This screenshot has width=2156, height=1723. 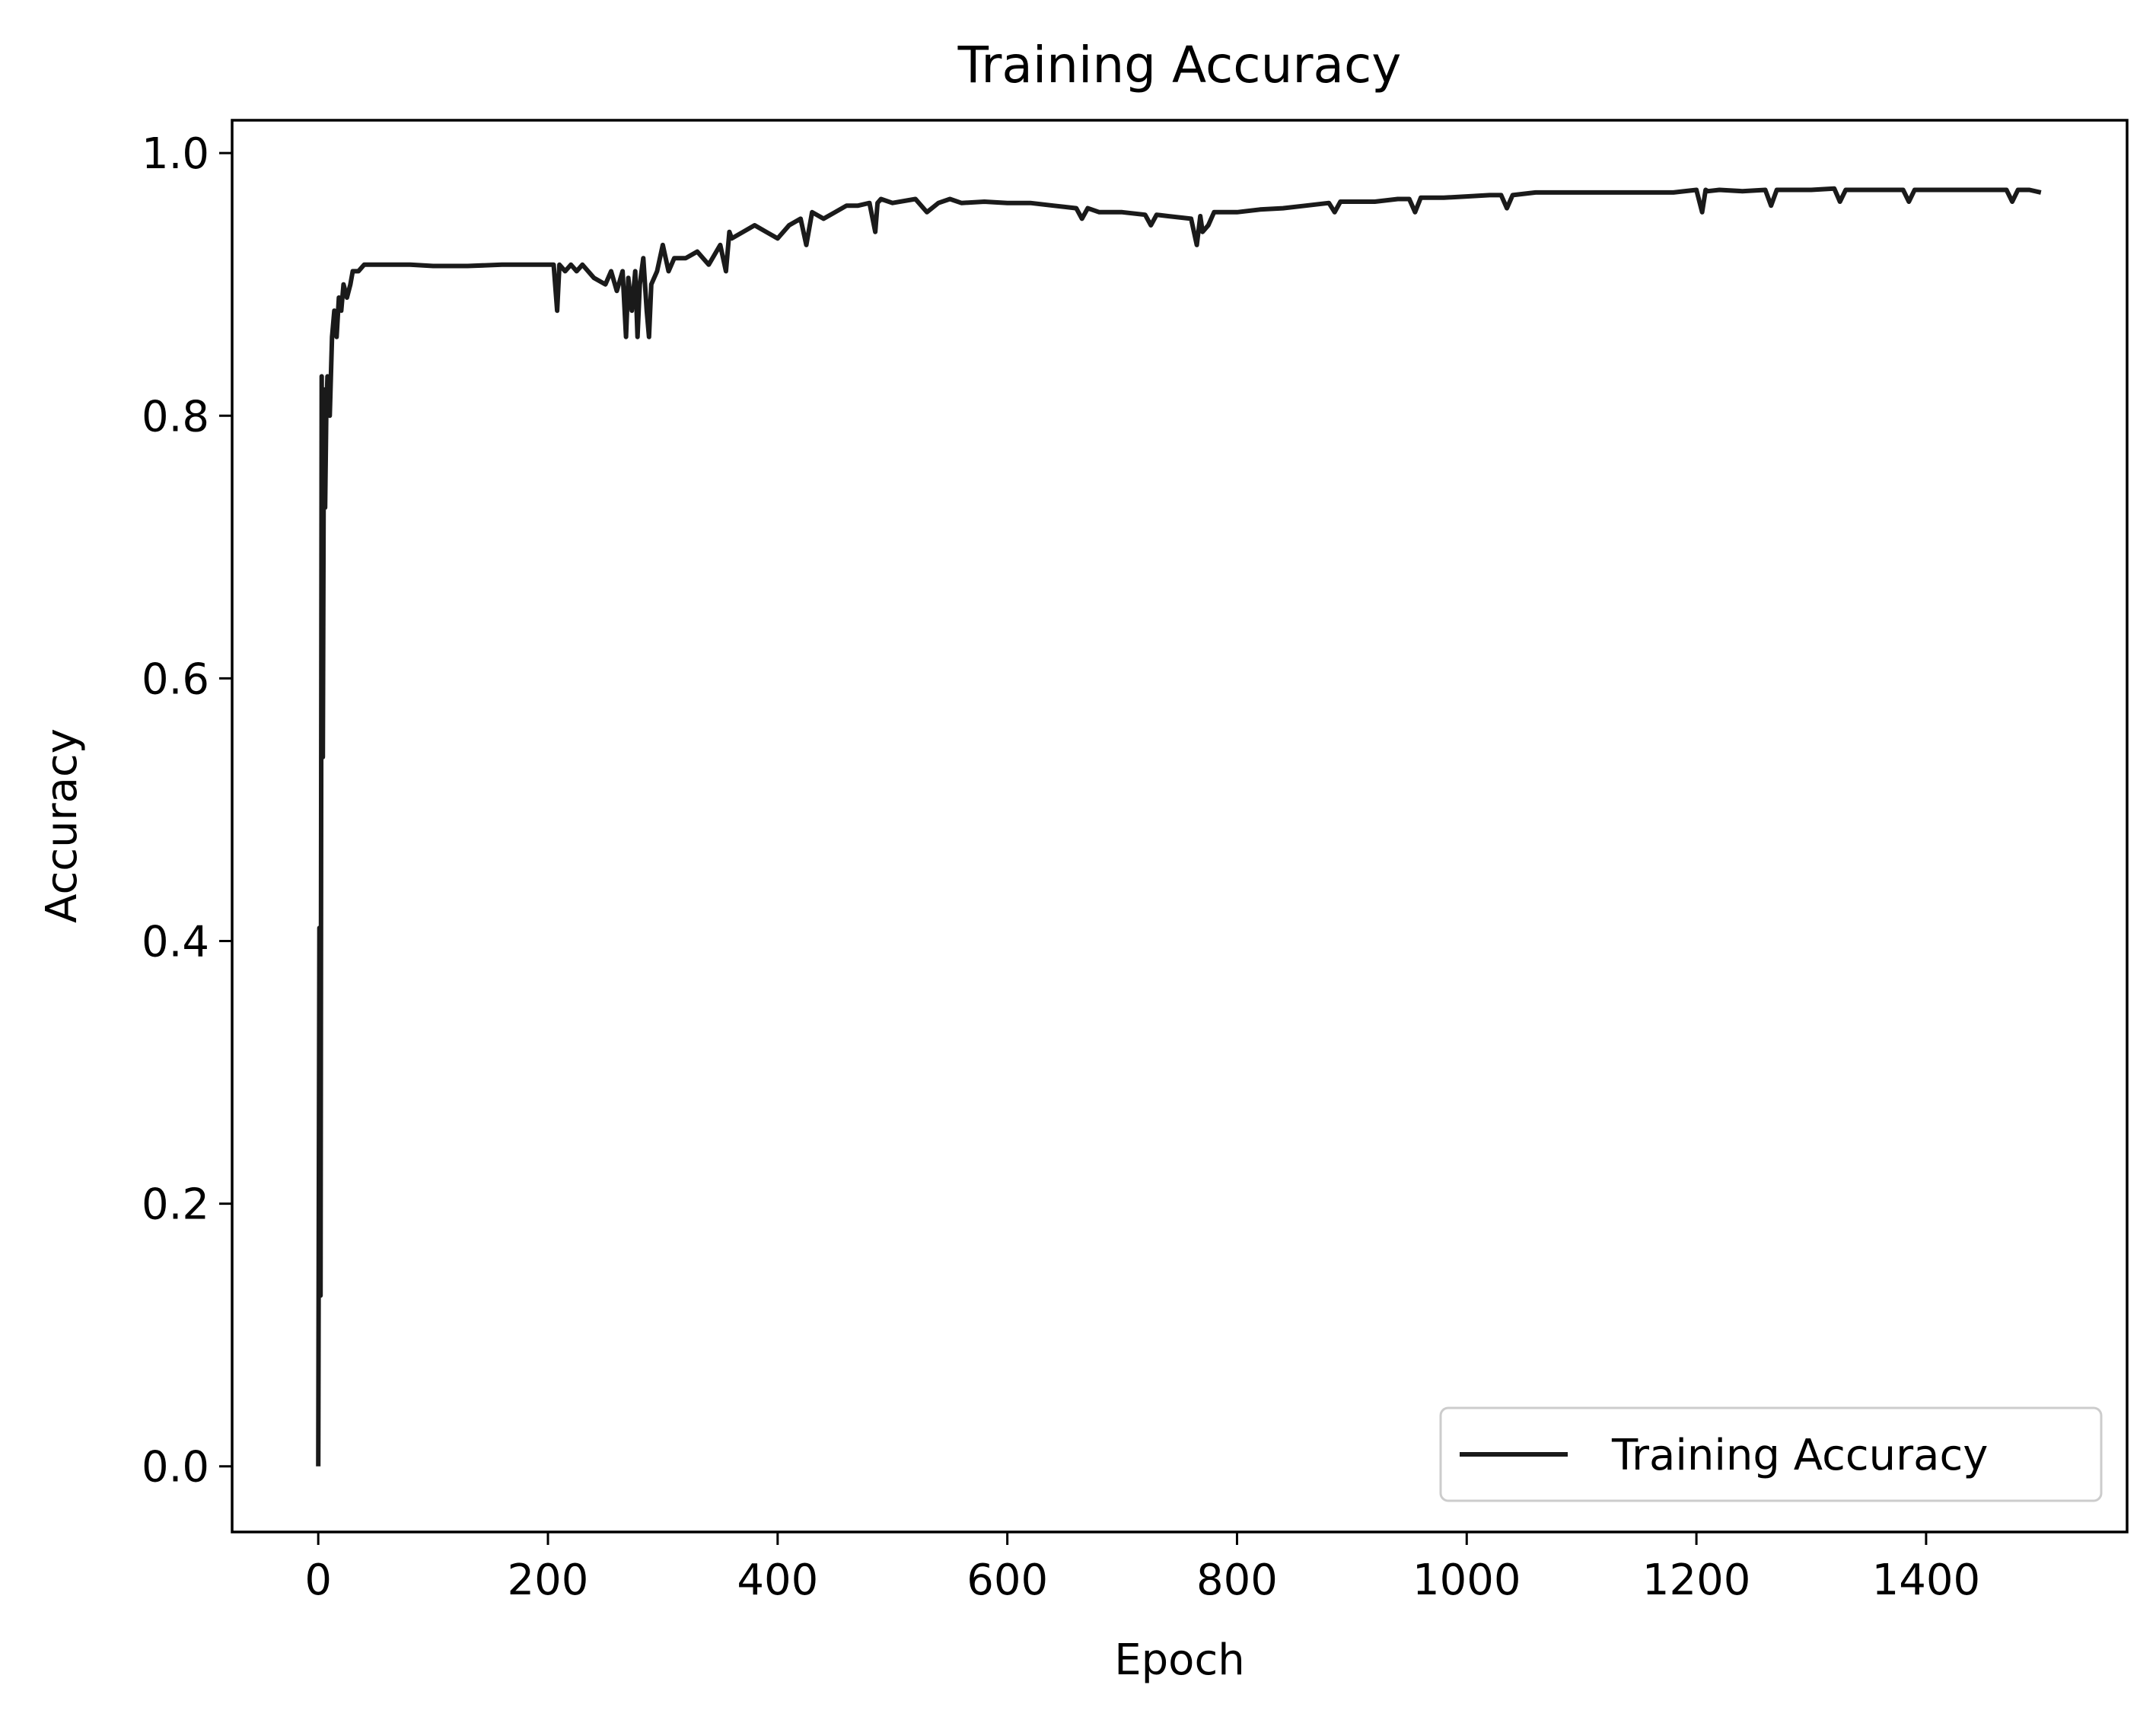 What do you see at coordinates (176, 679) in the screenshot?
I see `y-tick-label: 0.6` at bounding box center [176, 679].